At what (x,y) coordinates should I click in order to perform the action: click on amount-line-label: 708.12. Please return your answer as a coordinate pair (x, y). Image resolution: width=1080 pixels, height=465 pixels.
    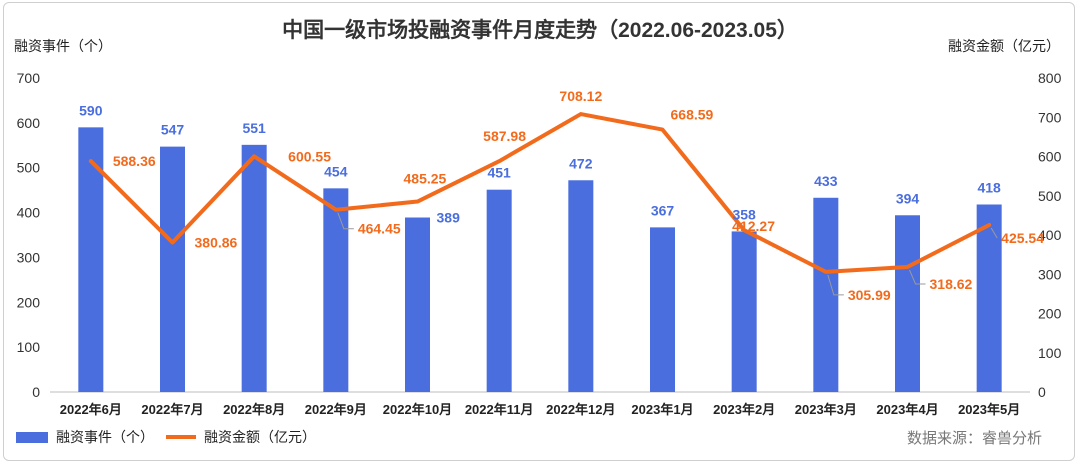
    Looking at the image, I should click on (580, 96).